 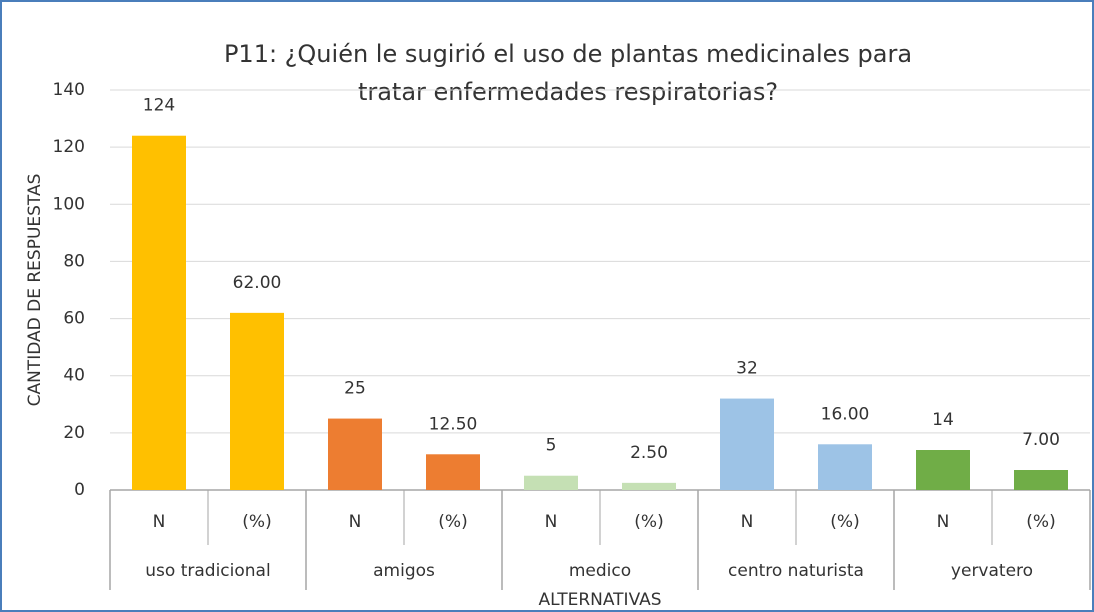 What do you see at coordinates (159, 106) in the screenshot?
I see `data-label: 124` at bounding box center [159, 106].